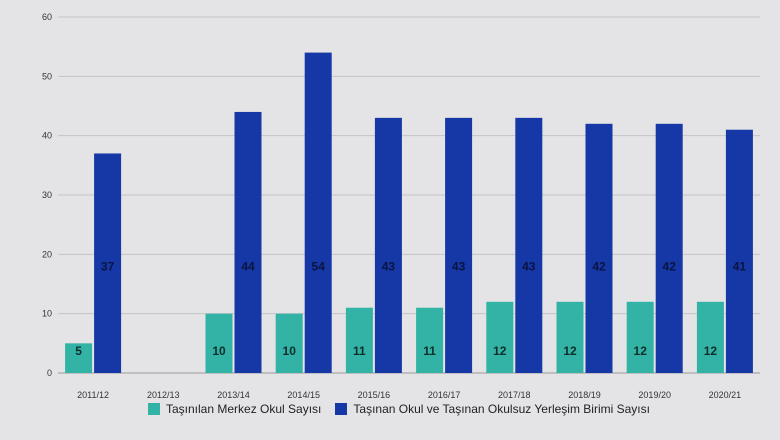 The height and width of the screenshot is (440, 780). Describe the element at coordinates (93, 395) in the screenshot. I see `x-tick-label: 2011/12` at that location.